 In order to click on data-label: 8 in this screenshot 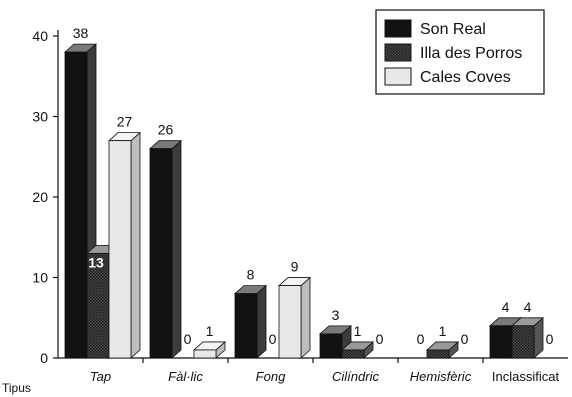, I will do `click(251, 275)`.